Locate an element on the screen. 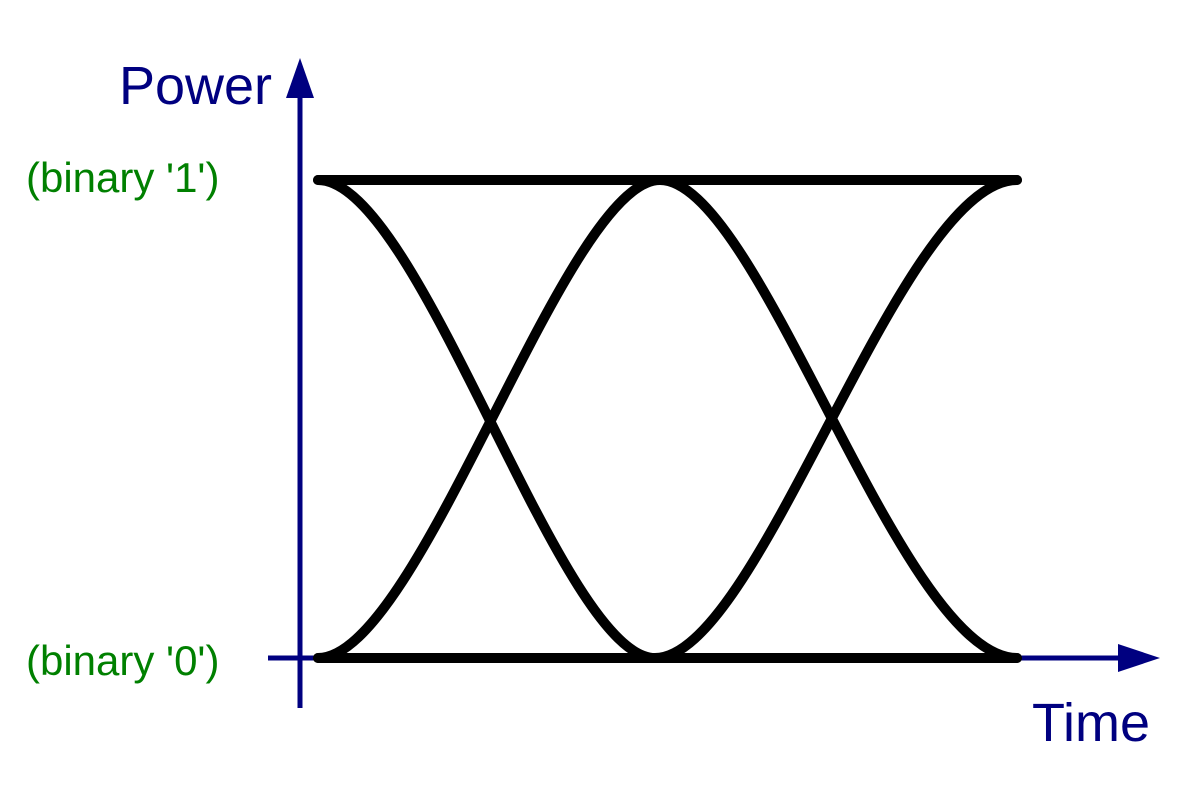 The height and width of the screenshot is (800, 1200). y-axis-label: Power is located at coordinates (195, 86).